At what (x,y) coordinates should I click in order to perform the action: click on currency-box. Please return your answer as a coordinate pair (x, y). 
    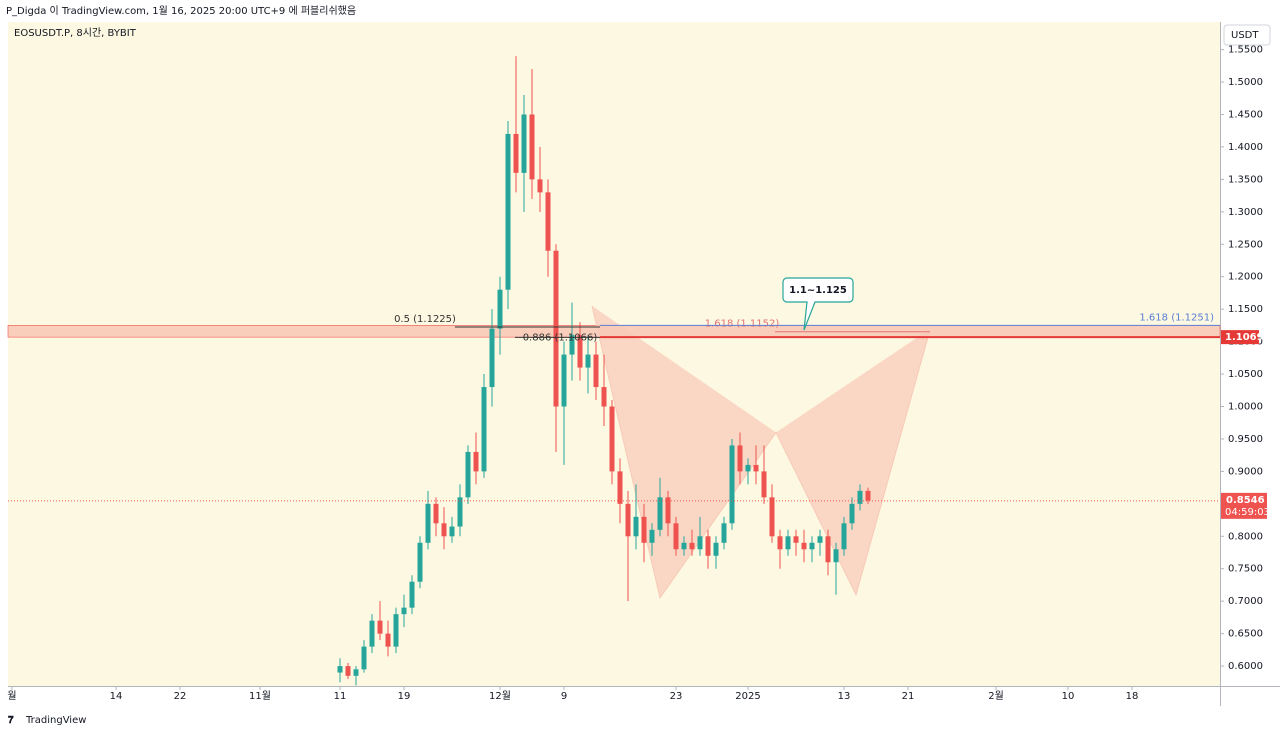
    Looking at the image, I should click on (1247, 35).